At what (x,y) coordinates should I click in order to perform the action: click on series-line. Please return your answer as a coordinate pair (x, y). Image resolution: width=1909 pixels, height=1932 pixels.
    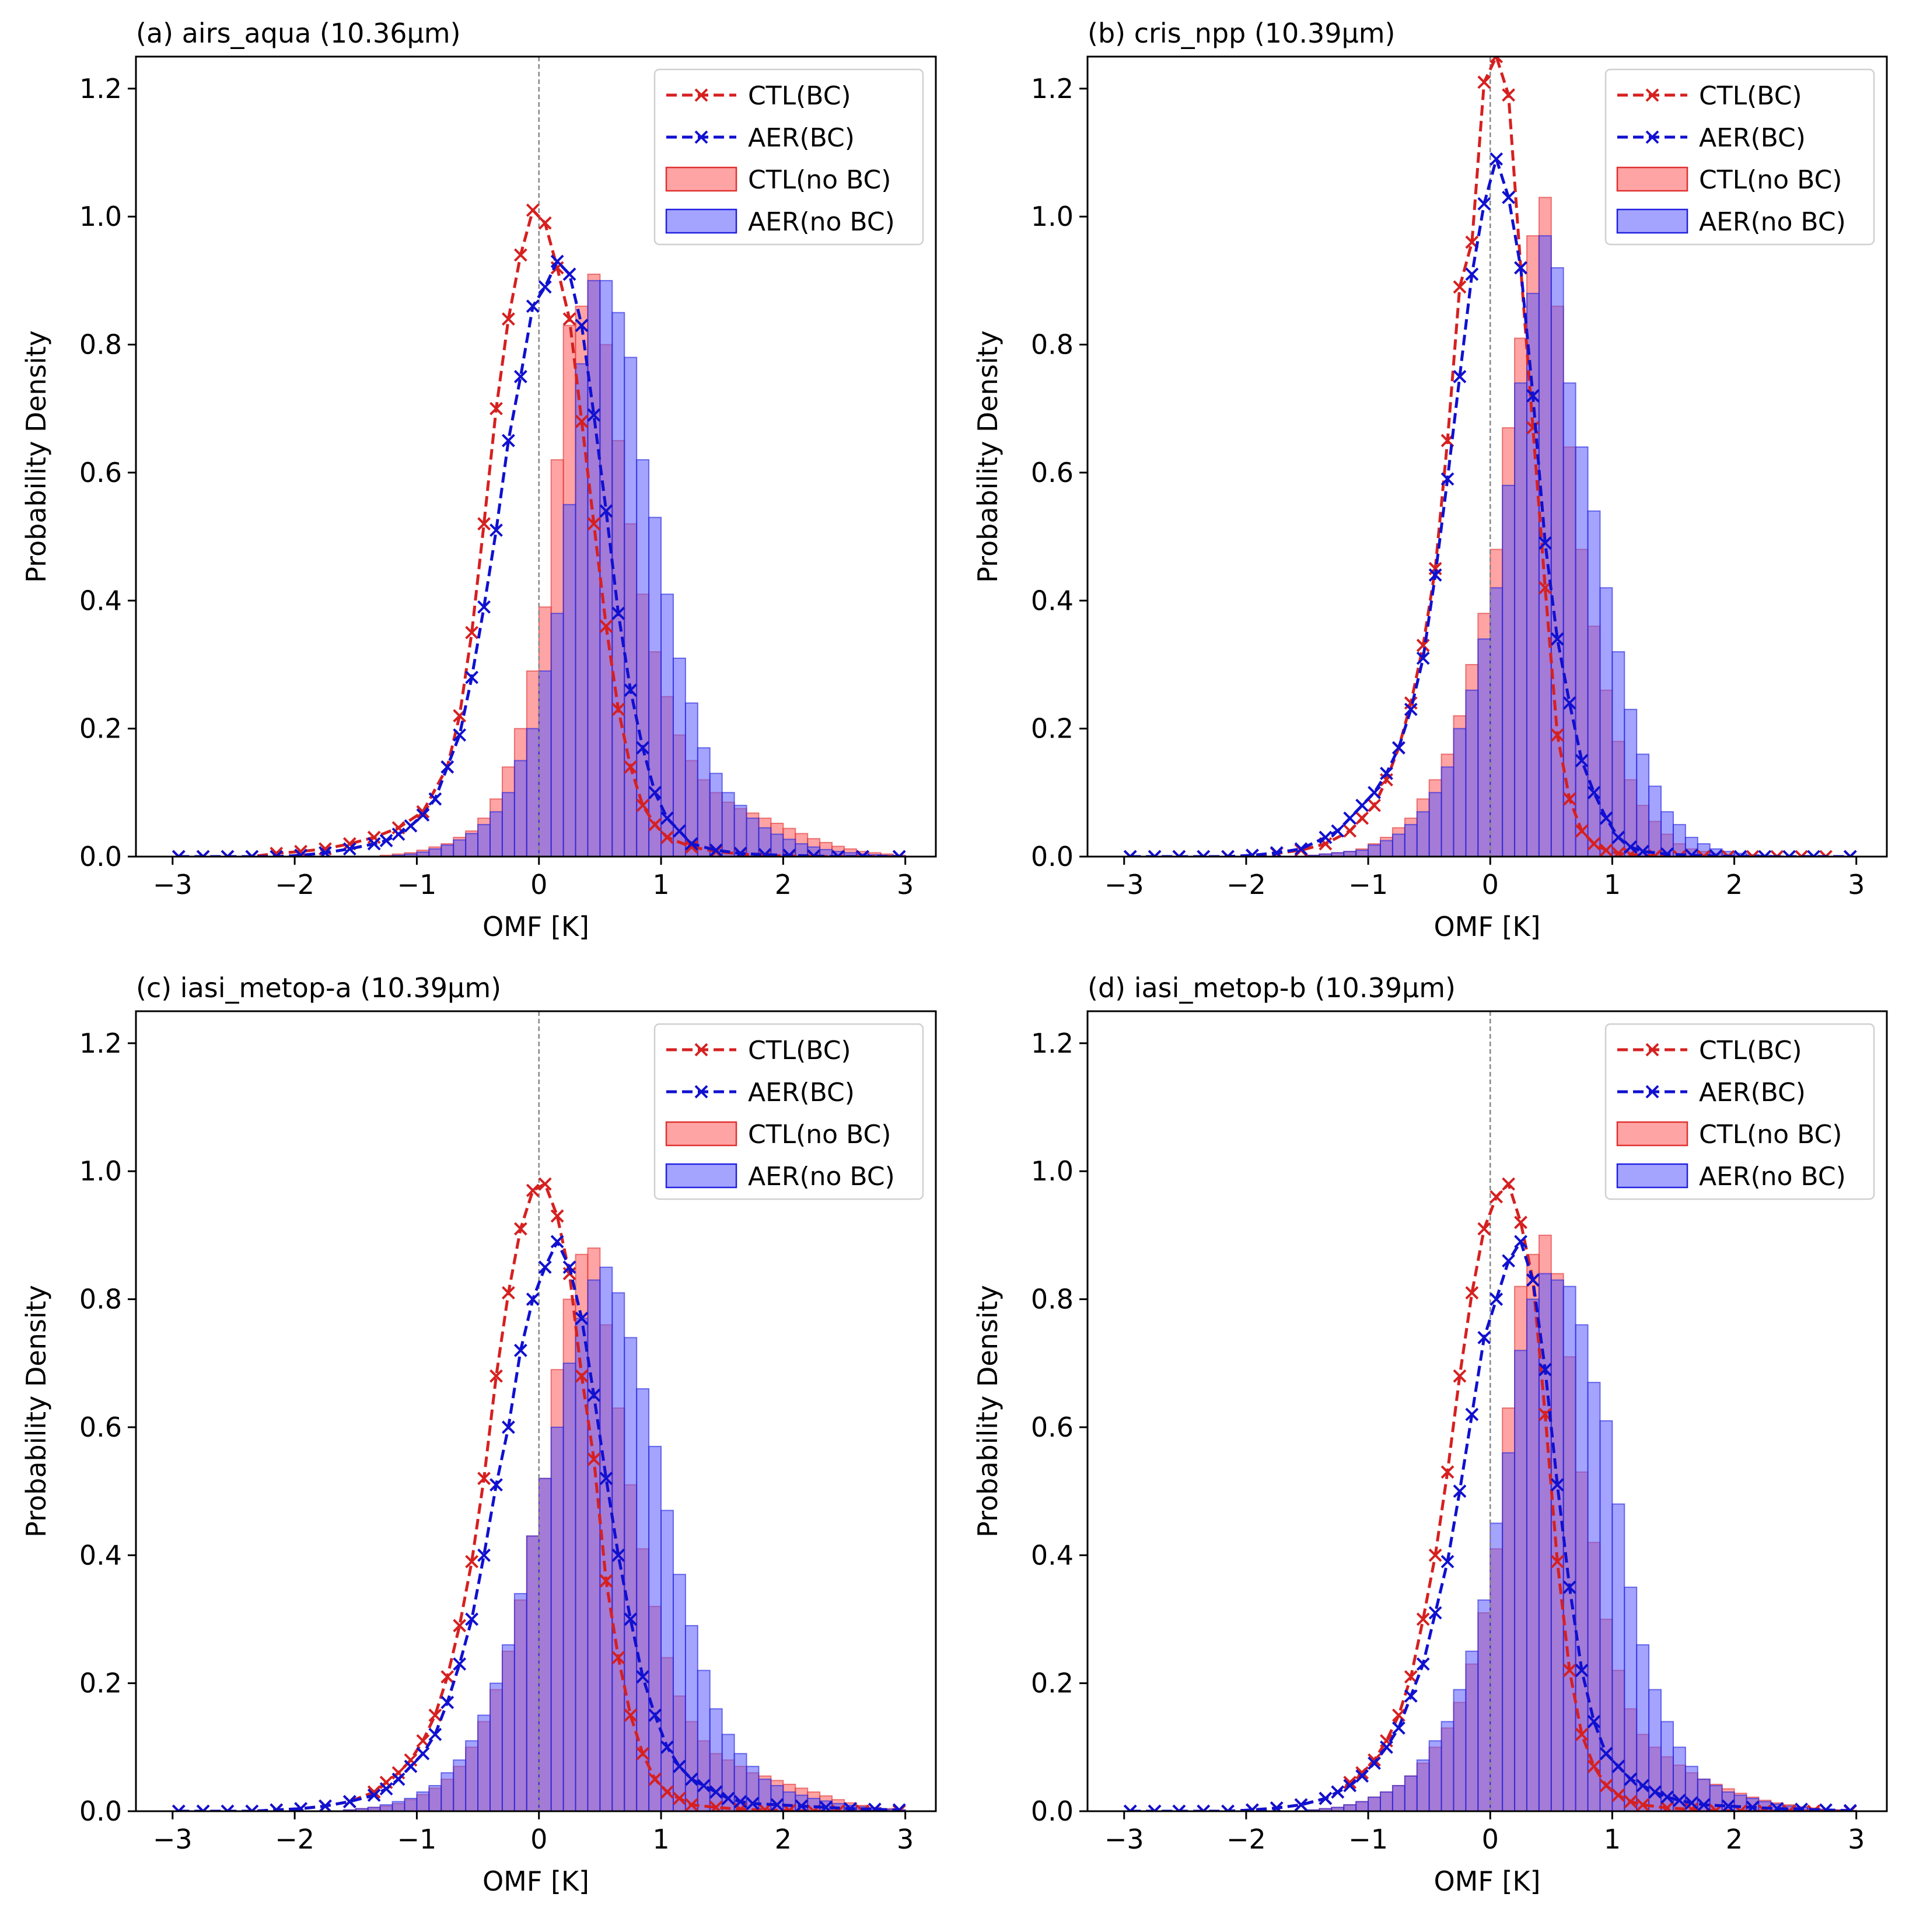
    Looking at the image, I should click on (539, 1525).